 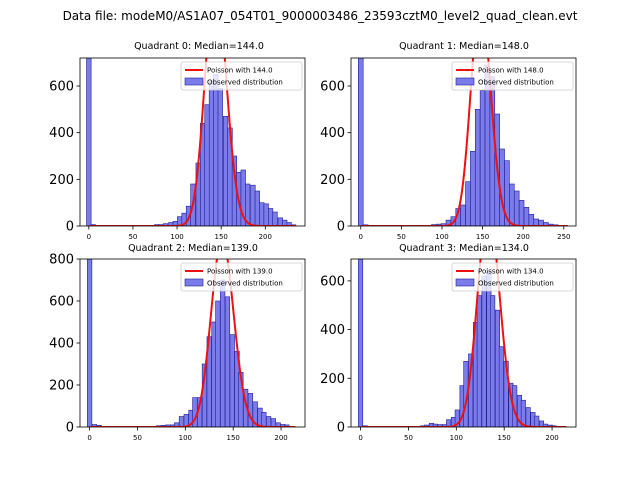 What do you see at coordinates (241, 76) in the screenshot?
I see `legend: Poisson with 144.0 Observed distribution` at bounding box center [241, 76].